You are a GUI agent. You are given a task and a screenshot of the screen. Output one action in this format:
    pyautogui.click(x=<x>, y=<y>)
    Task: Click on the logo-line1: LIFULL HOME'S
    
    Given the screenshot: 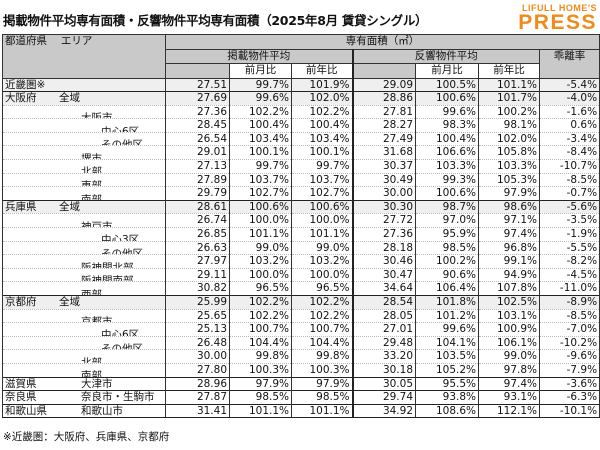 What is the action you would take?
    pyautogui.click(x=559, y=8)
    